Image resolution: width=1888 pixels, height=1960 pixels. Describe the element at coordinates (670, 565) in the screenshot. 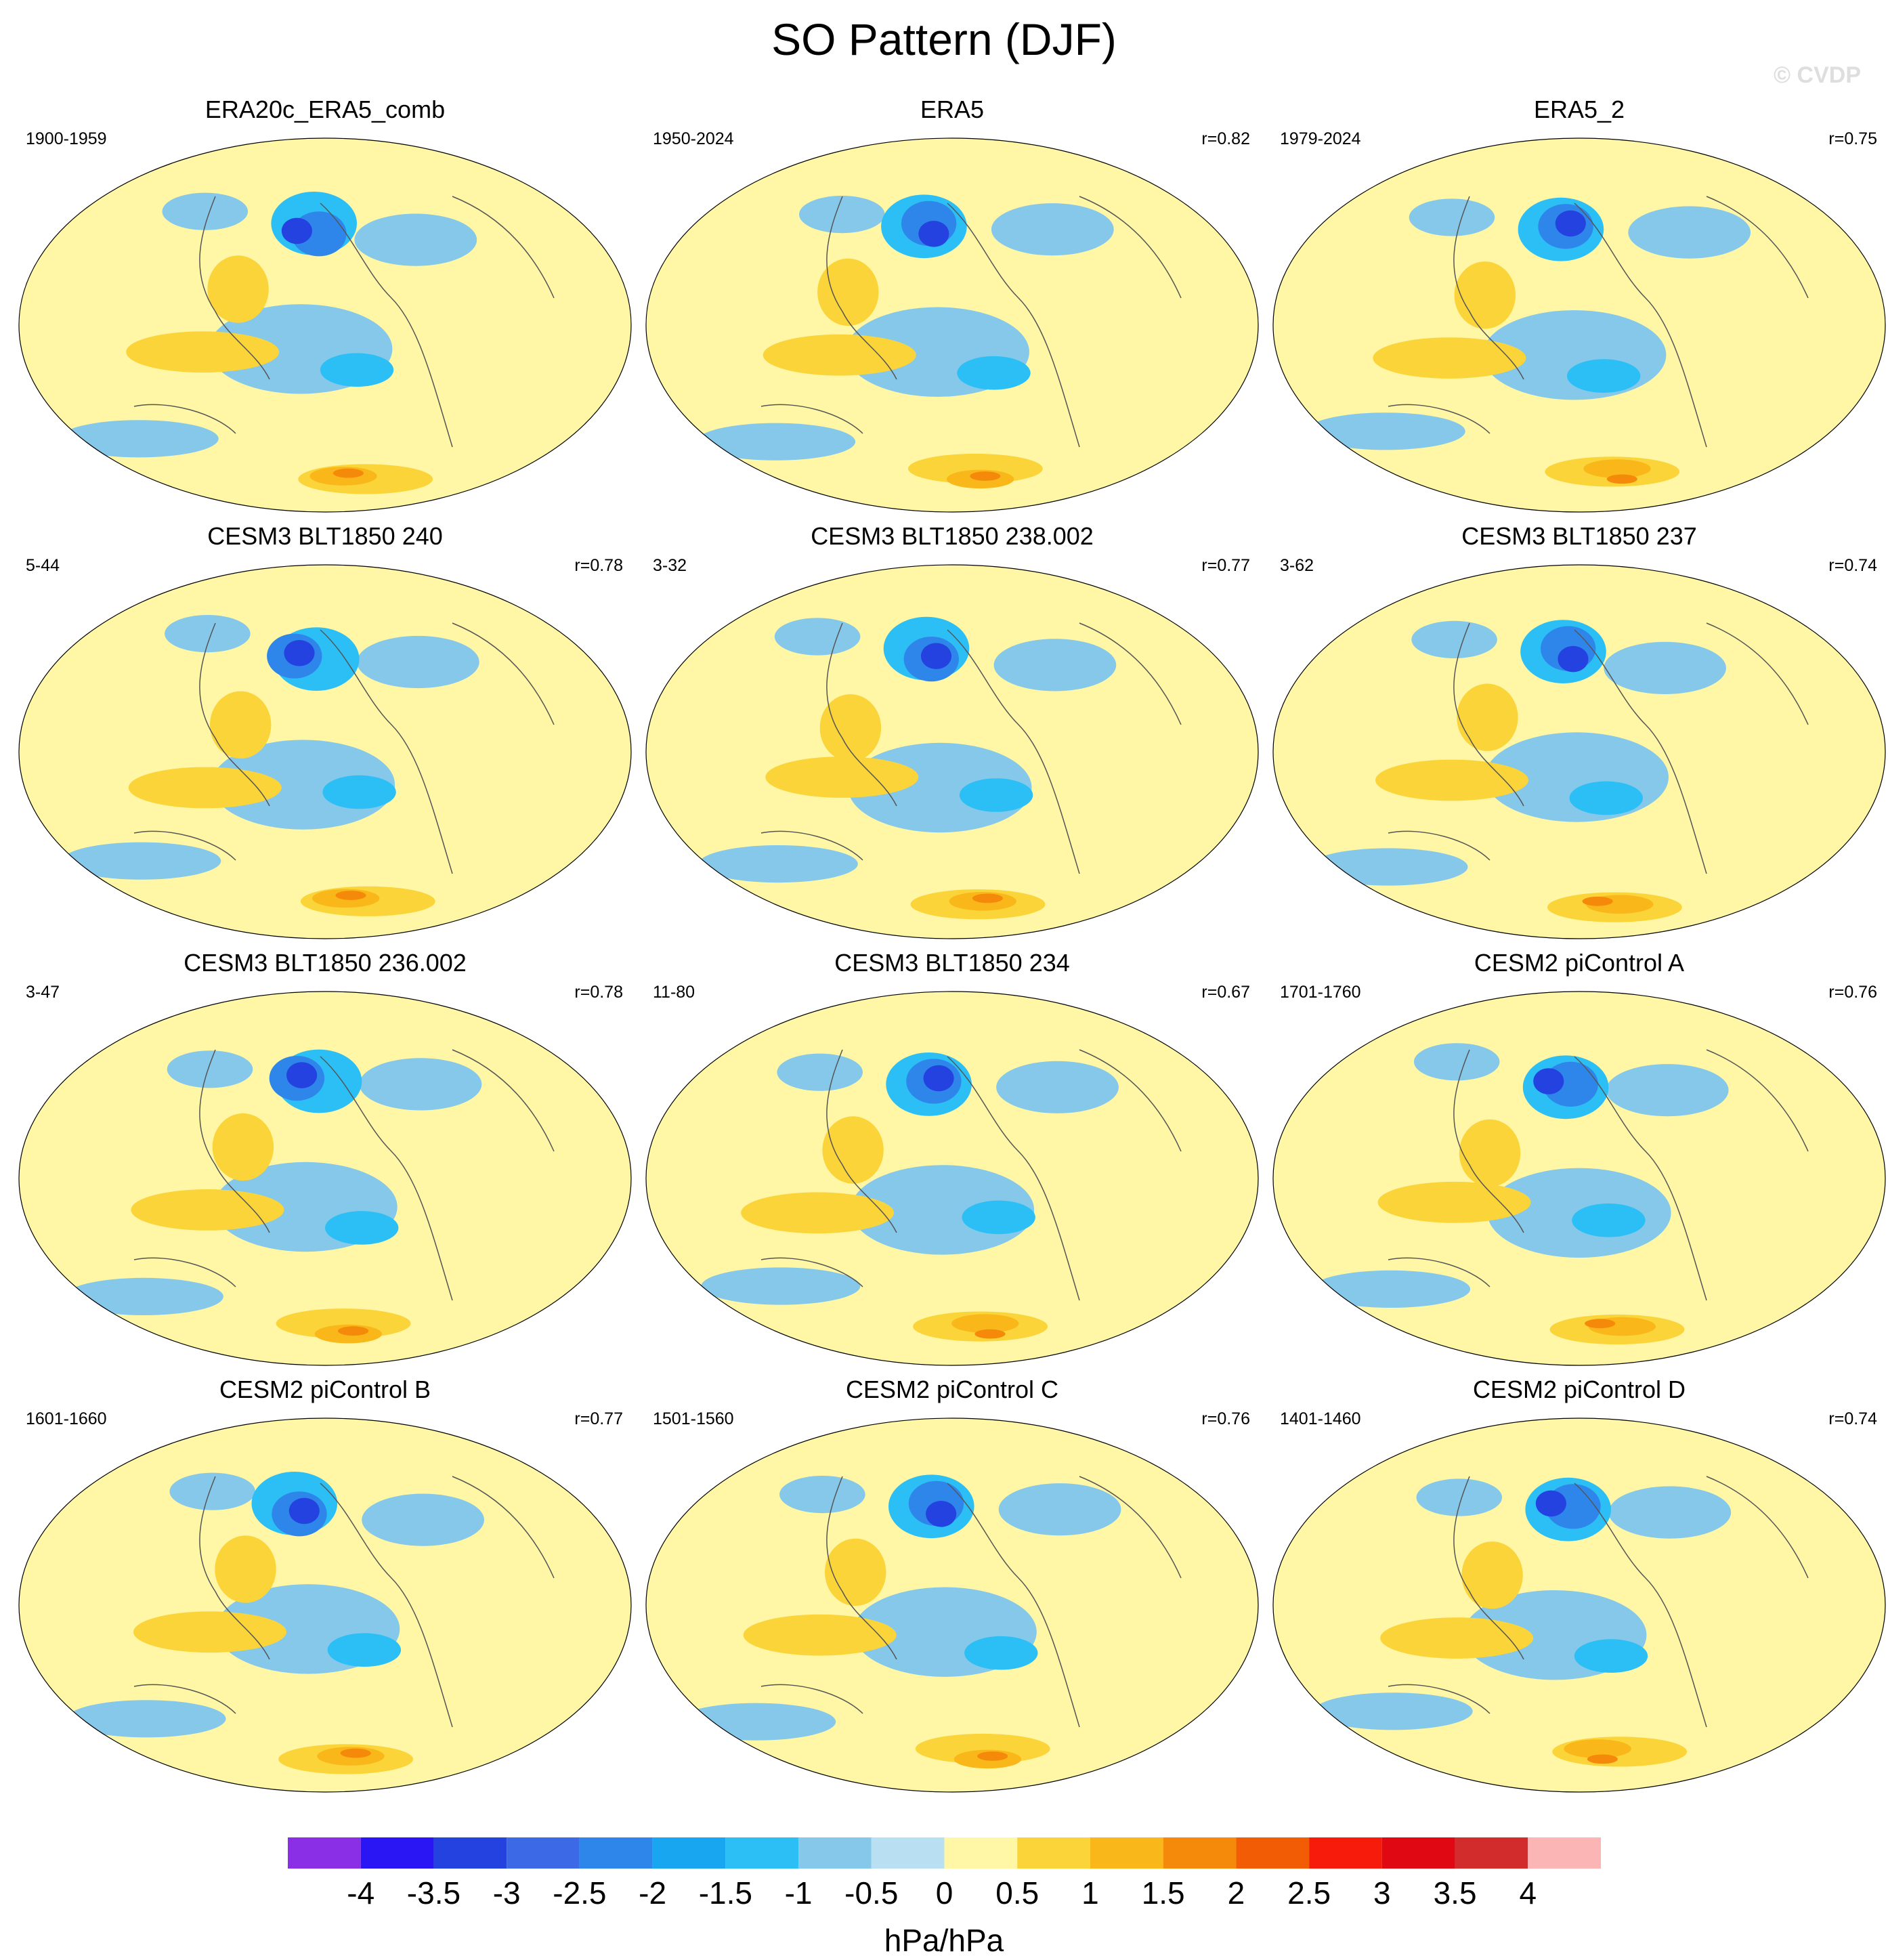

I see `panel-years: 3-32` at that location.